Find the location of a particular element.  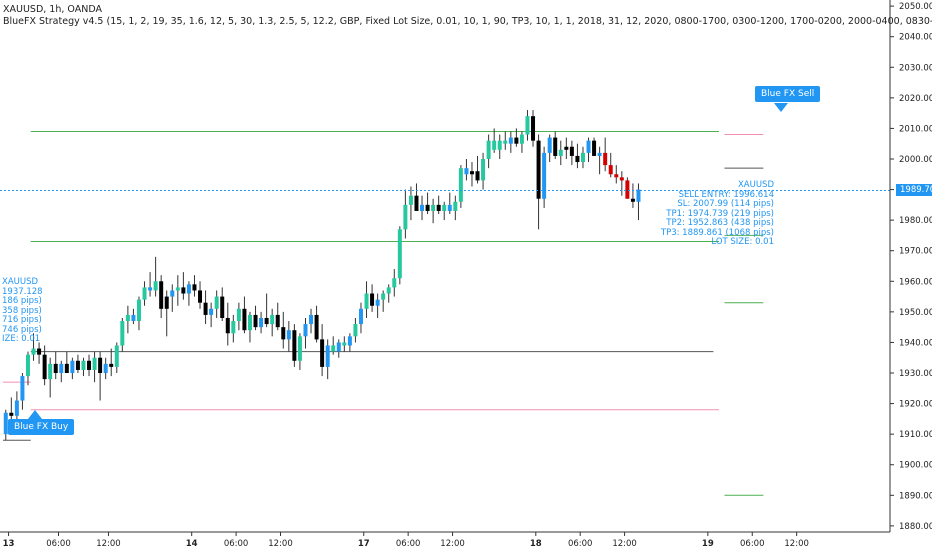

sell-info-line: SL: 2007.99 (114 pips) is located at coordinates (725, 204).